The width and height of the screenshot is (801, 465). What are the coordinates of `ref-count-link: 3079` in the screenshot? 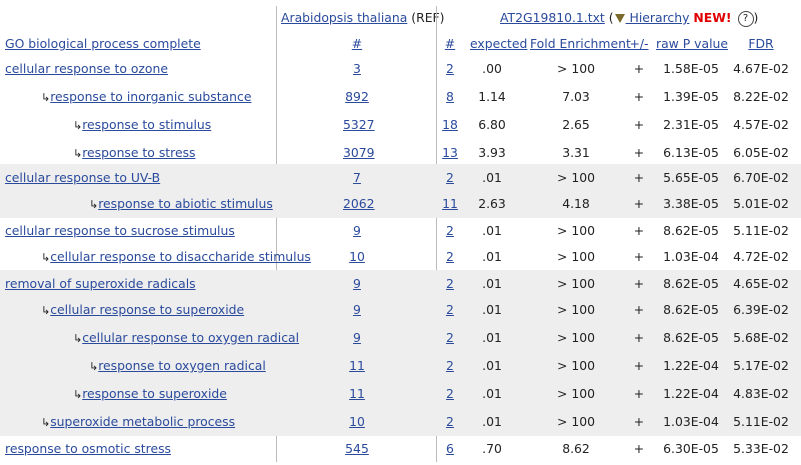 It's located at (359, 152).